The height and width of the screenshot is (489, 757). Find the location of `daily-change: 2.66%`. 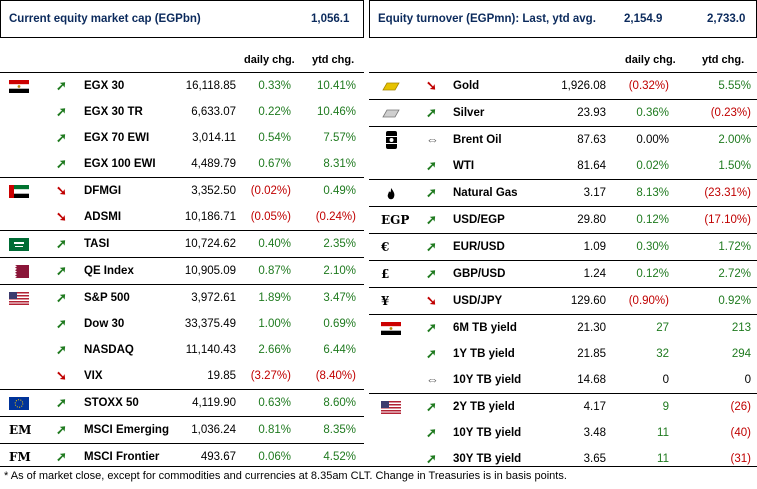

daily-change: 2.66% is located at coordinates (274, 350).